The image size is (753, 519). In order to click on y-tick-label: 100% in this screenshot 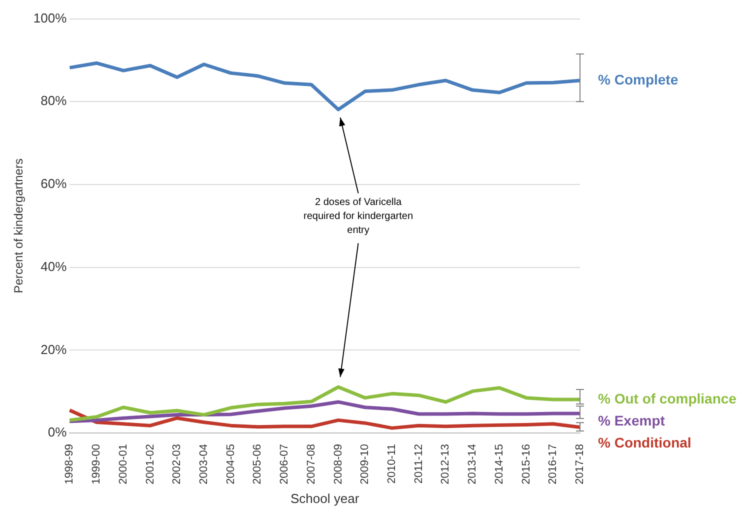, I will do `click(50, 18)`.